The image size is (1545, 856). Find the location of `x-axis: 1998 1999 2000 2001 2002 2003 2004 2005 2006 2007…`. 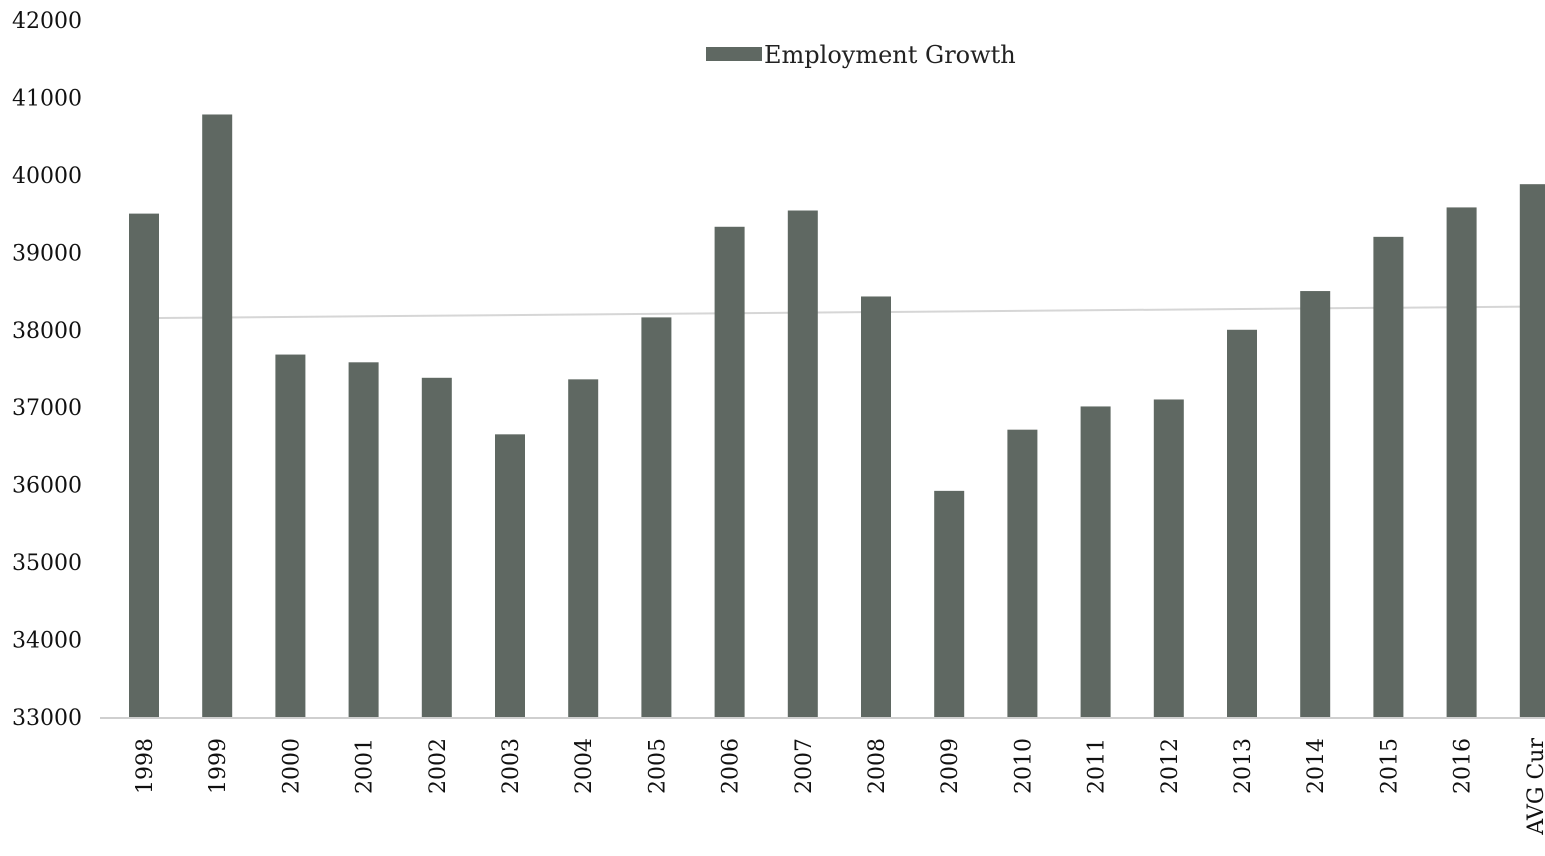

x-axis: 1998 1999 2000 2001 2002 2003 2004 2005 2006 2007… is located at coordinates (822, 777).